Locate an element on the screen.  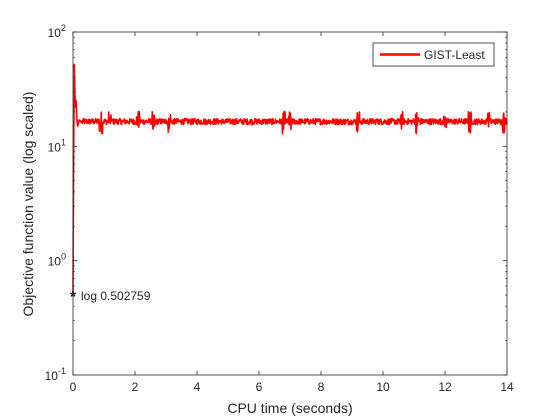
x-tick-label: 8 is located at coordinates (321, 387).